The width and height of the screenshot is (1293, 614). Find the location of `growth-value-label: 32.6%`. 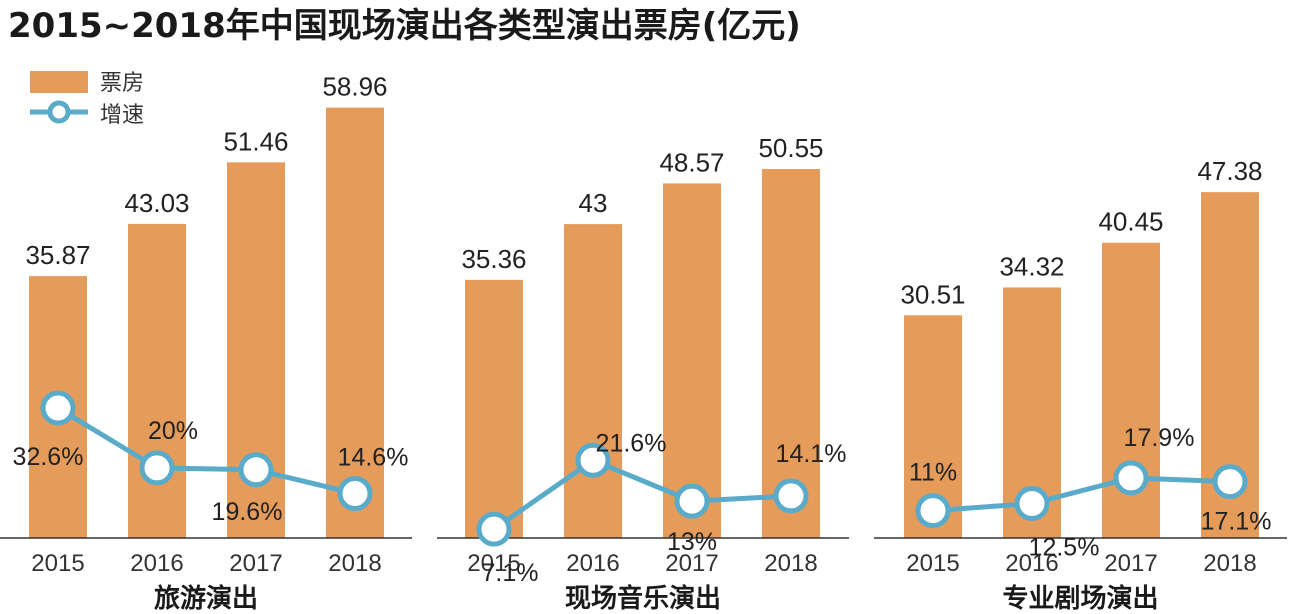

growth-value-label: 32.6% is located at coordinates (48, 457).